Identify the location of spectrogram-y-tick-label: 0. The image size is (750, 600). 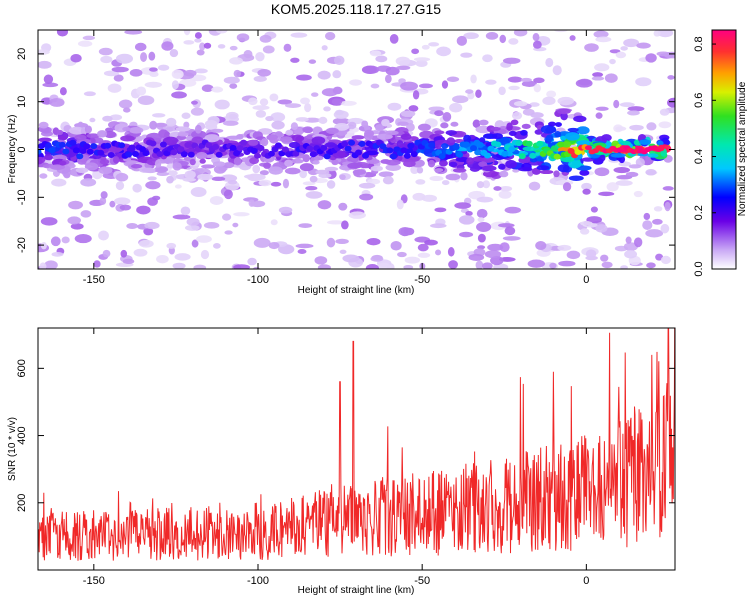
(22, 149).